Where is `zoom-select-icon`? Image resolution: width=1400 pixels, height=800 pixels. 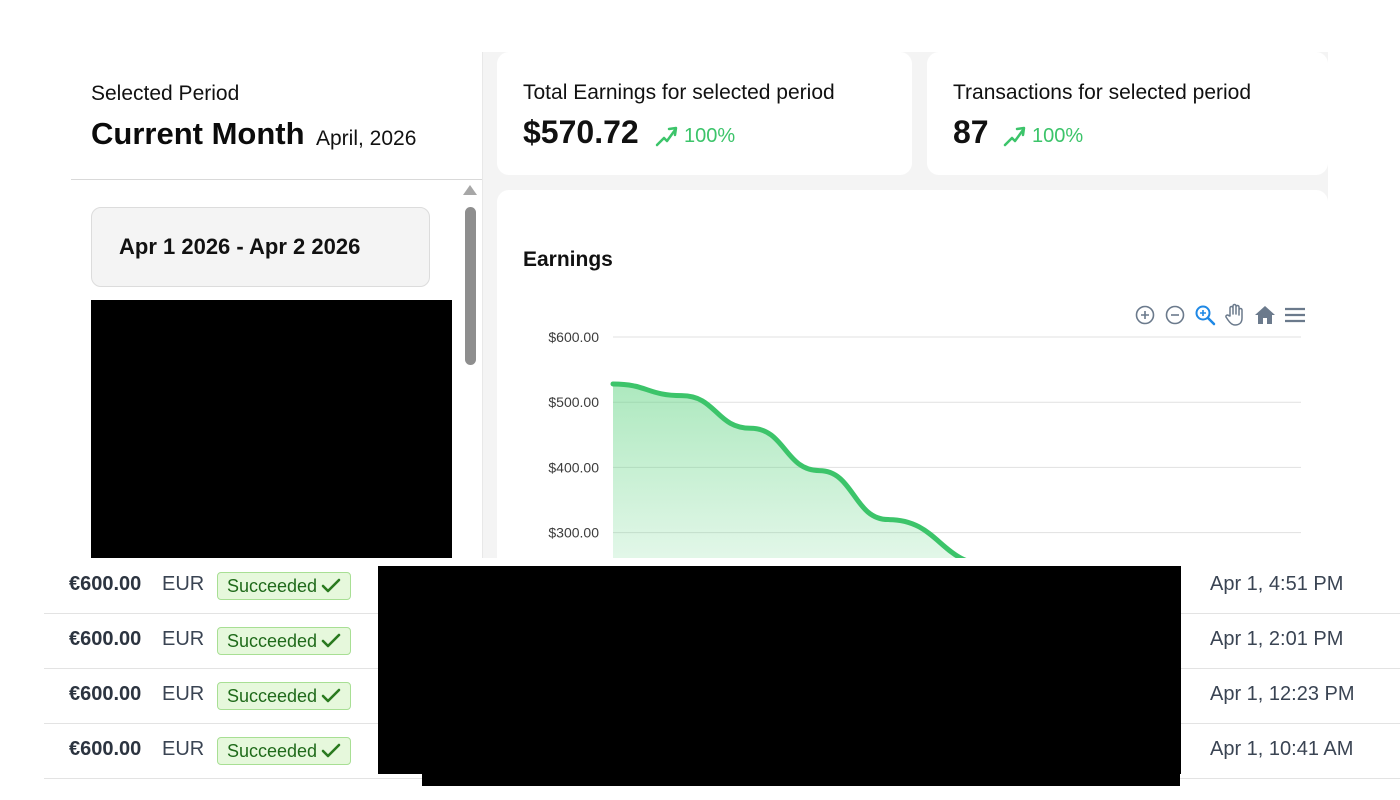 zoom-select-icon is located at coordinates (1205, 315).